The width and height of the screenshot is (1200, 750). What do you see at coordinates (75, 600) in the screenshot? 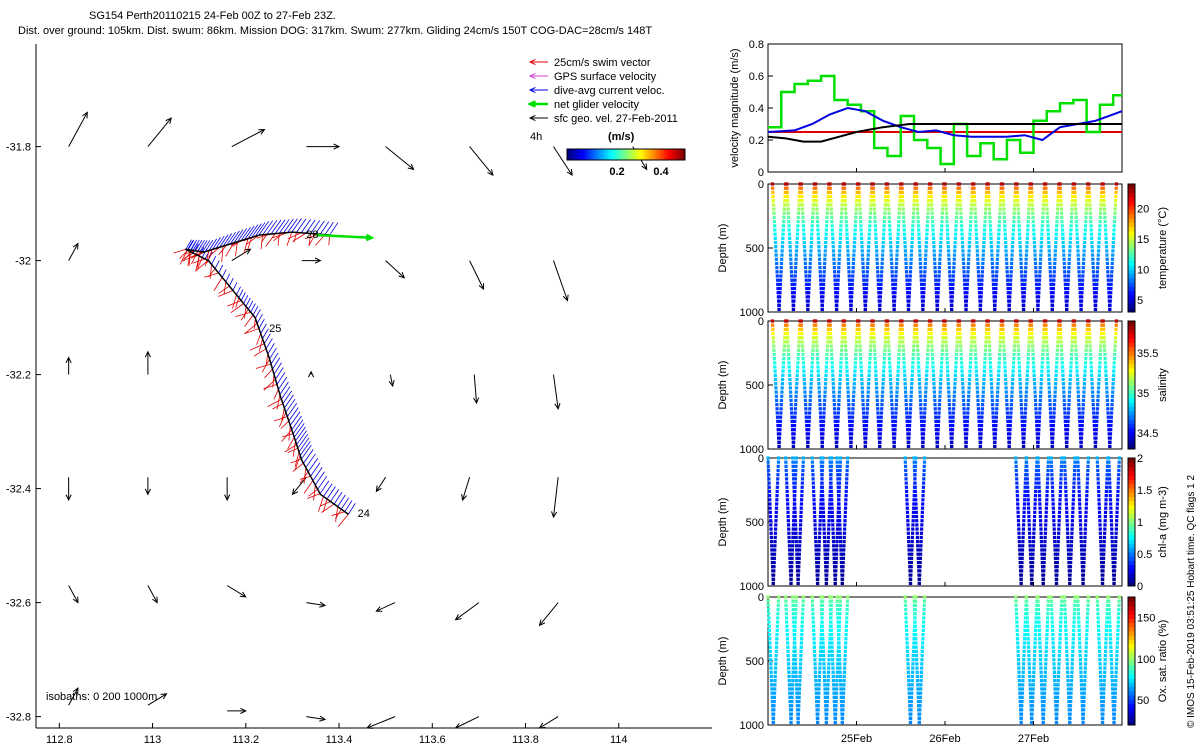
I see `sfc-vector-arrow-head` at bounding box center [75, 600].